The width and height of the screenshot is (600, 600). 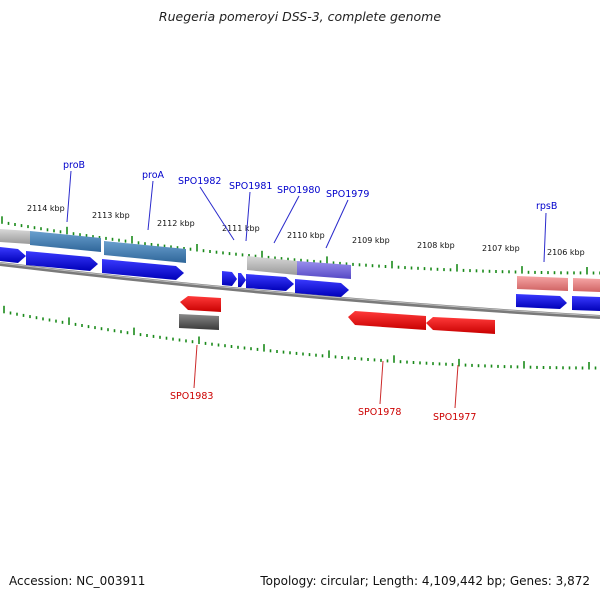 I want to click on scale-label: 2110 kbp, so click(x=306, y=235).